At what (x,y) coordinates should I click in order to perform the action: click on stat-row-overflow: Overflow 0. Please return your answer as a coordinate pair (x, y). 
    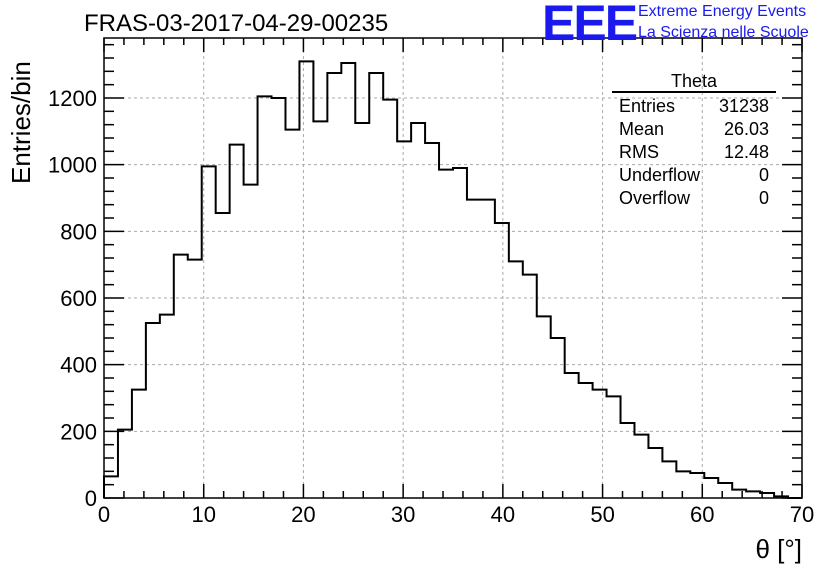
    Looking at the image, I should click on (694, 198).